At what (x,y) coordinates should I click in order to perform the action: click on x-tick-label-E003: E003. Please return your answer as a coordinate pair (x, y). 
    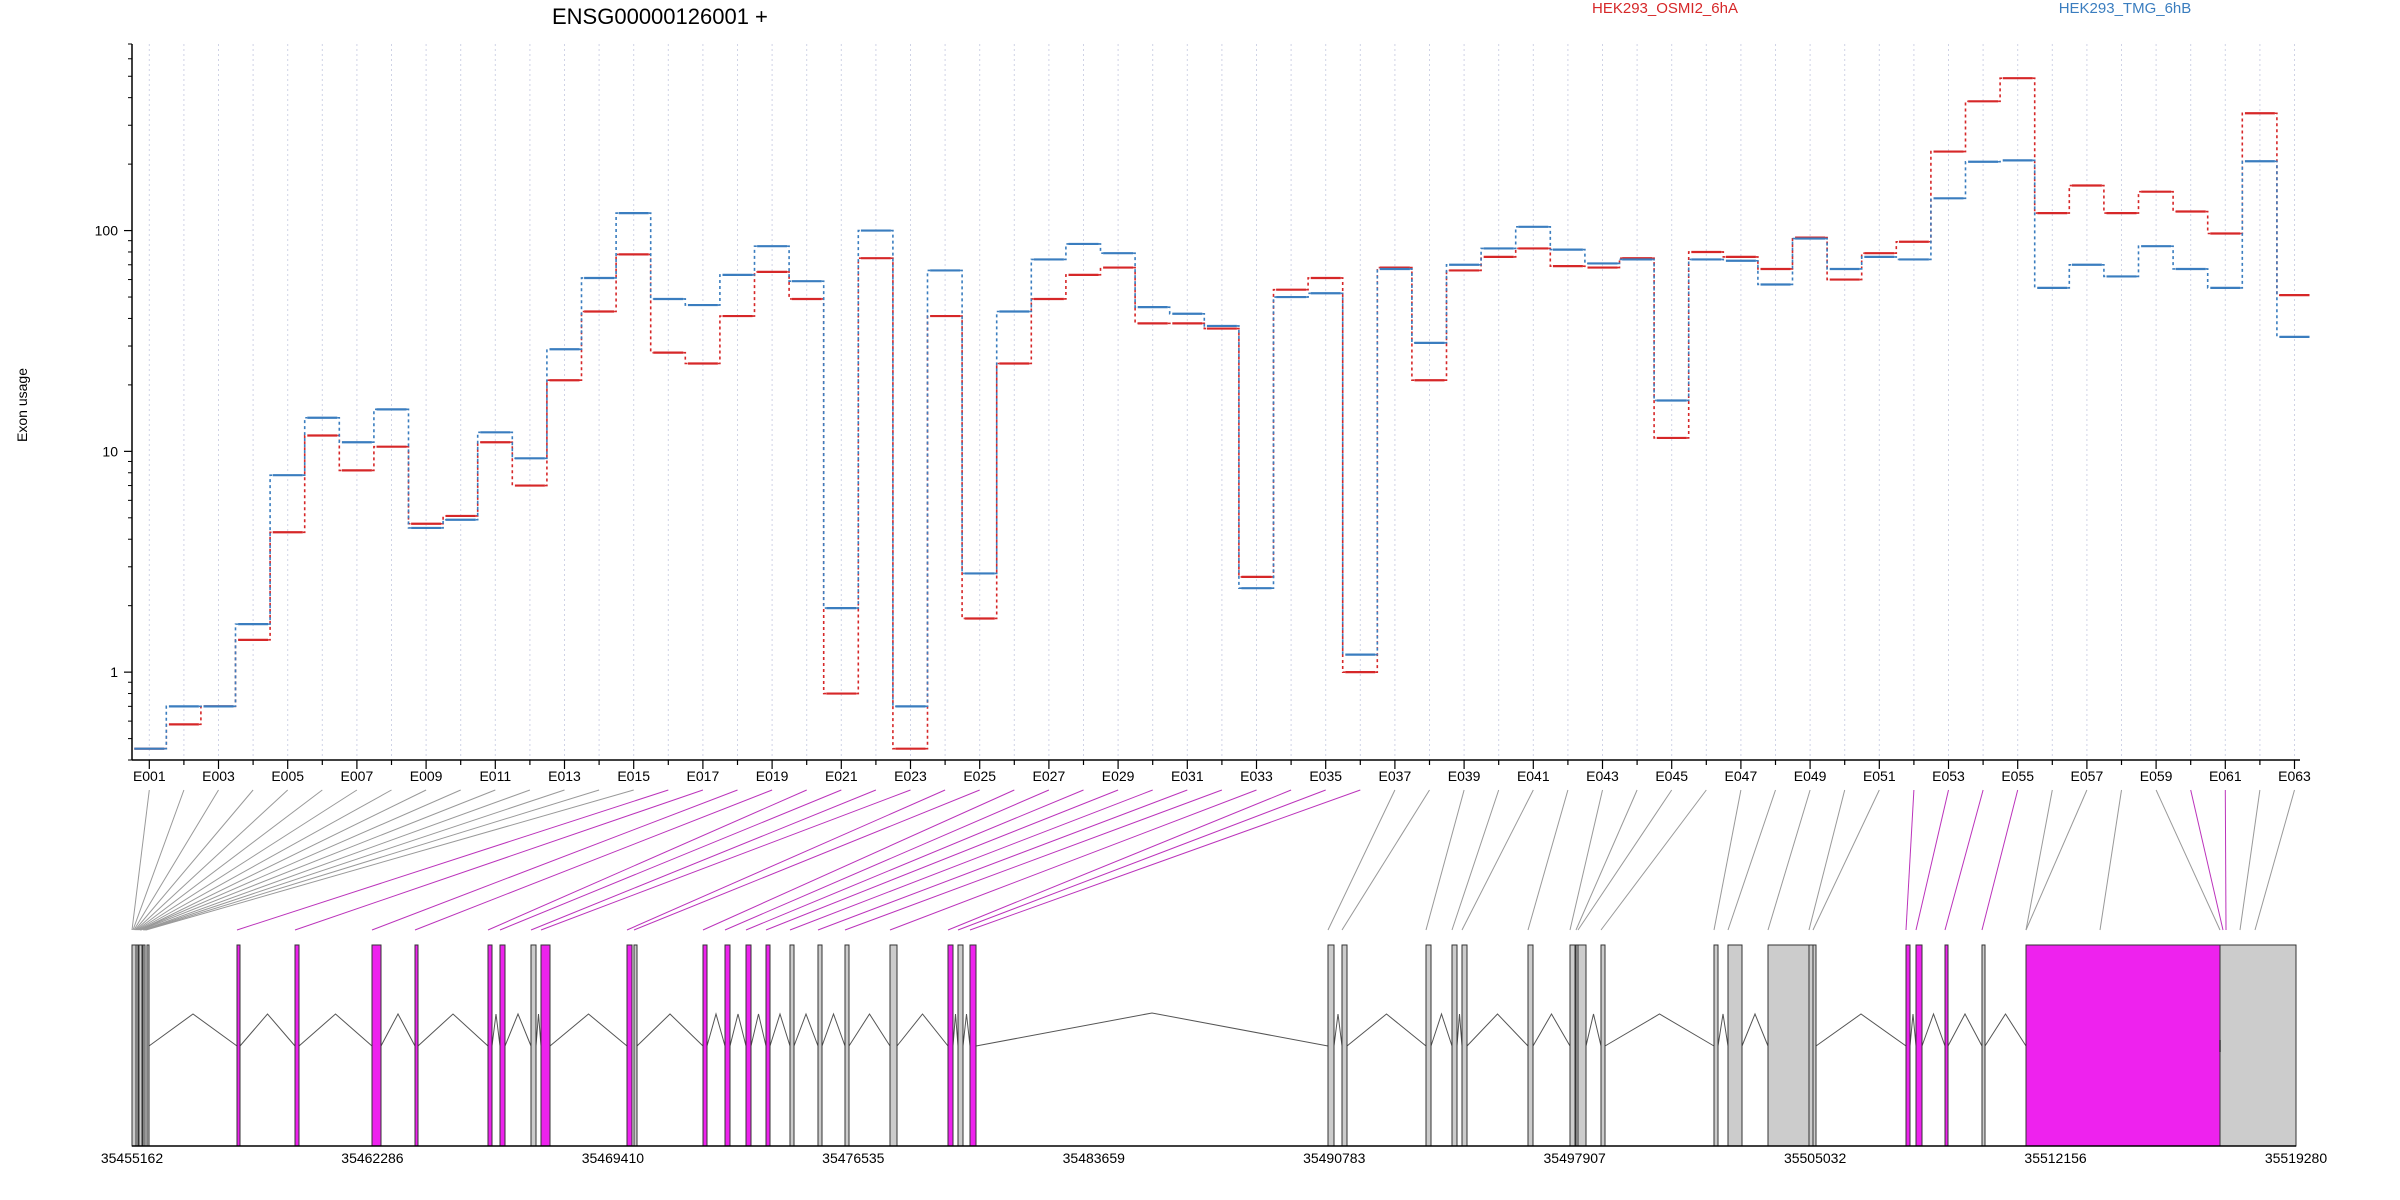
    Looking at the image, I should click on (218, 776).